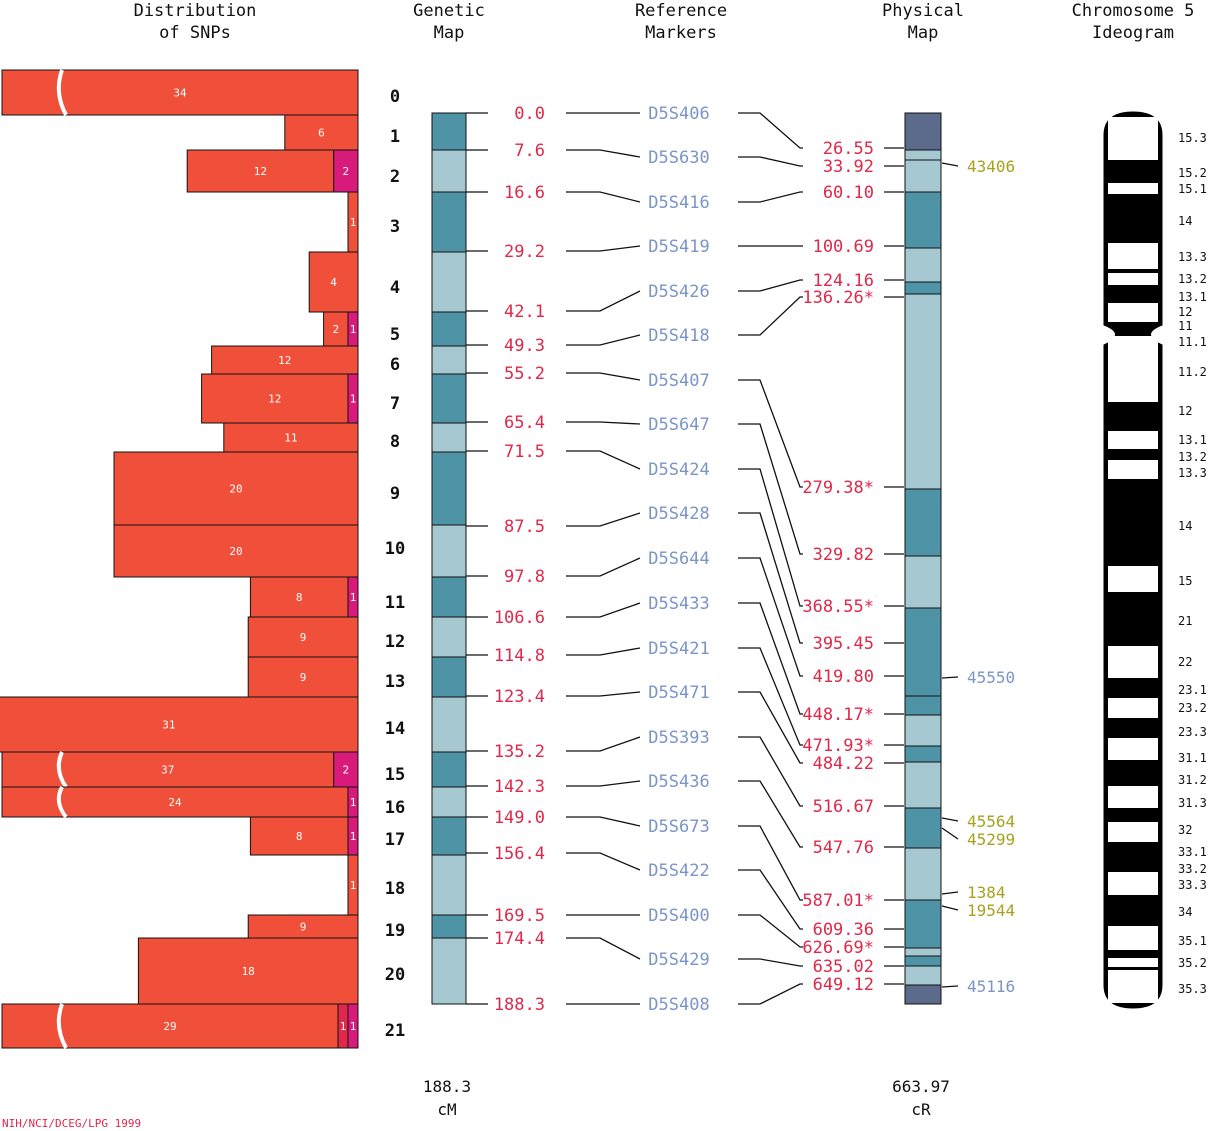  What do you see at coordinates (519, 787) in the screenshot?
I see `genetic-position: 142.3` at bounding box center [519, 787].